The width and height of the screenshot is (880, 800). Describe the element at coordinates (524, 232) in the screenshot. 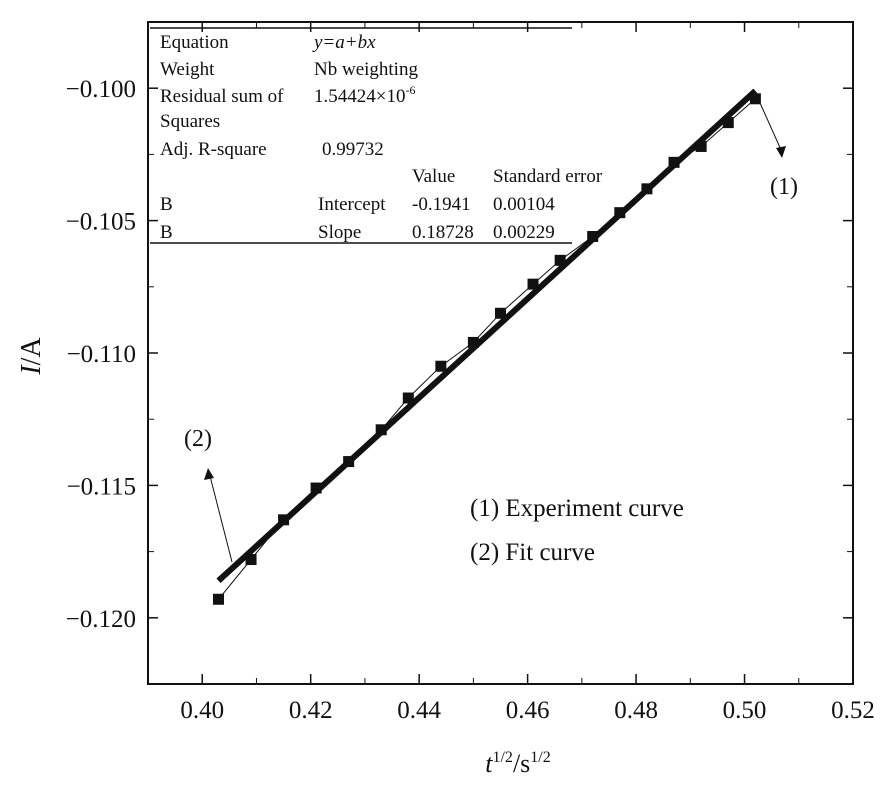

I see `row-slope-stderr: 0.00229` at that location.